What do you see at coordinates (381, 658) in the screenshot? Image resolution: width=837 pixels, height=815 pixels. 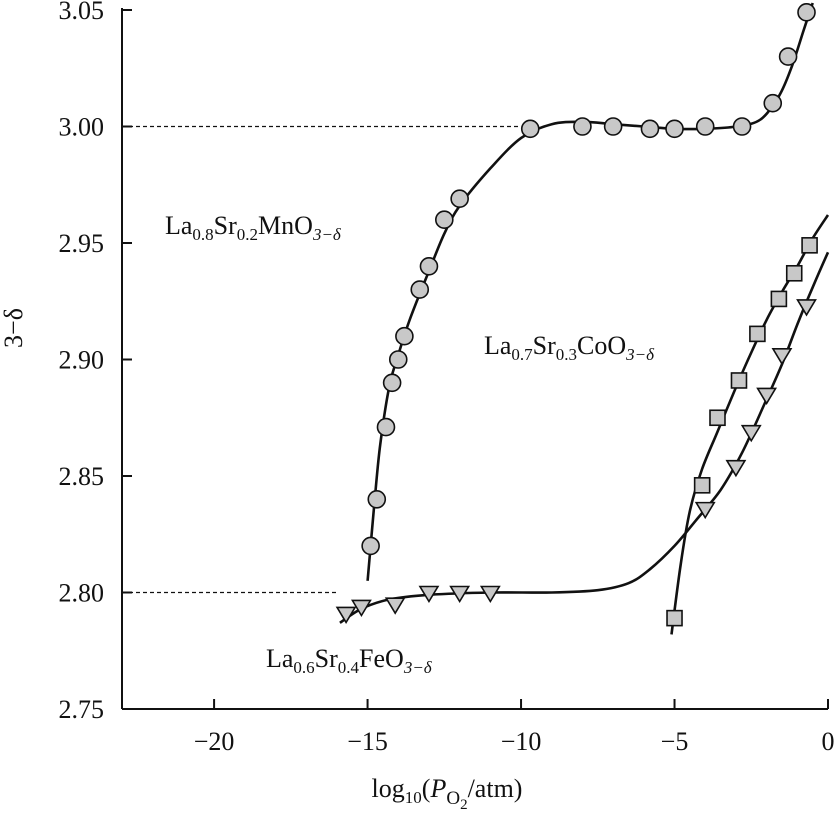 I see `series-label-part: FeO` at bounding box center [381, 658].